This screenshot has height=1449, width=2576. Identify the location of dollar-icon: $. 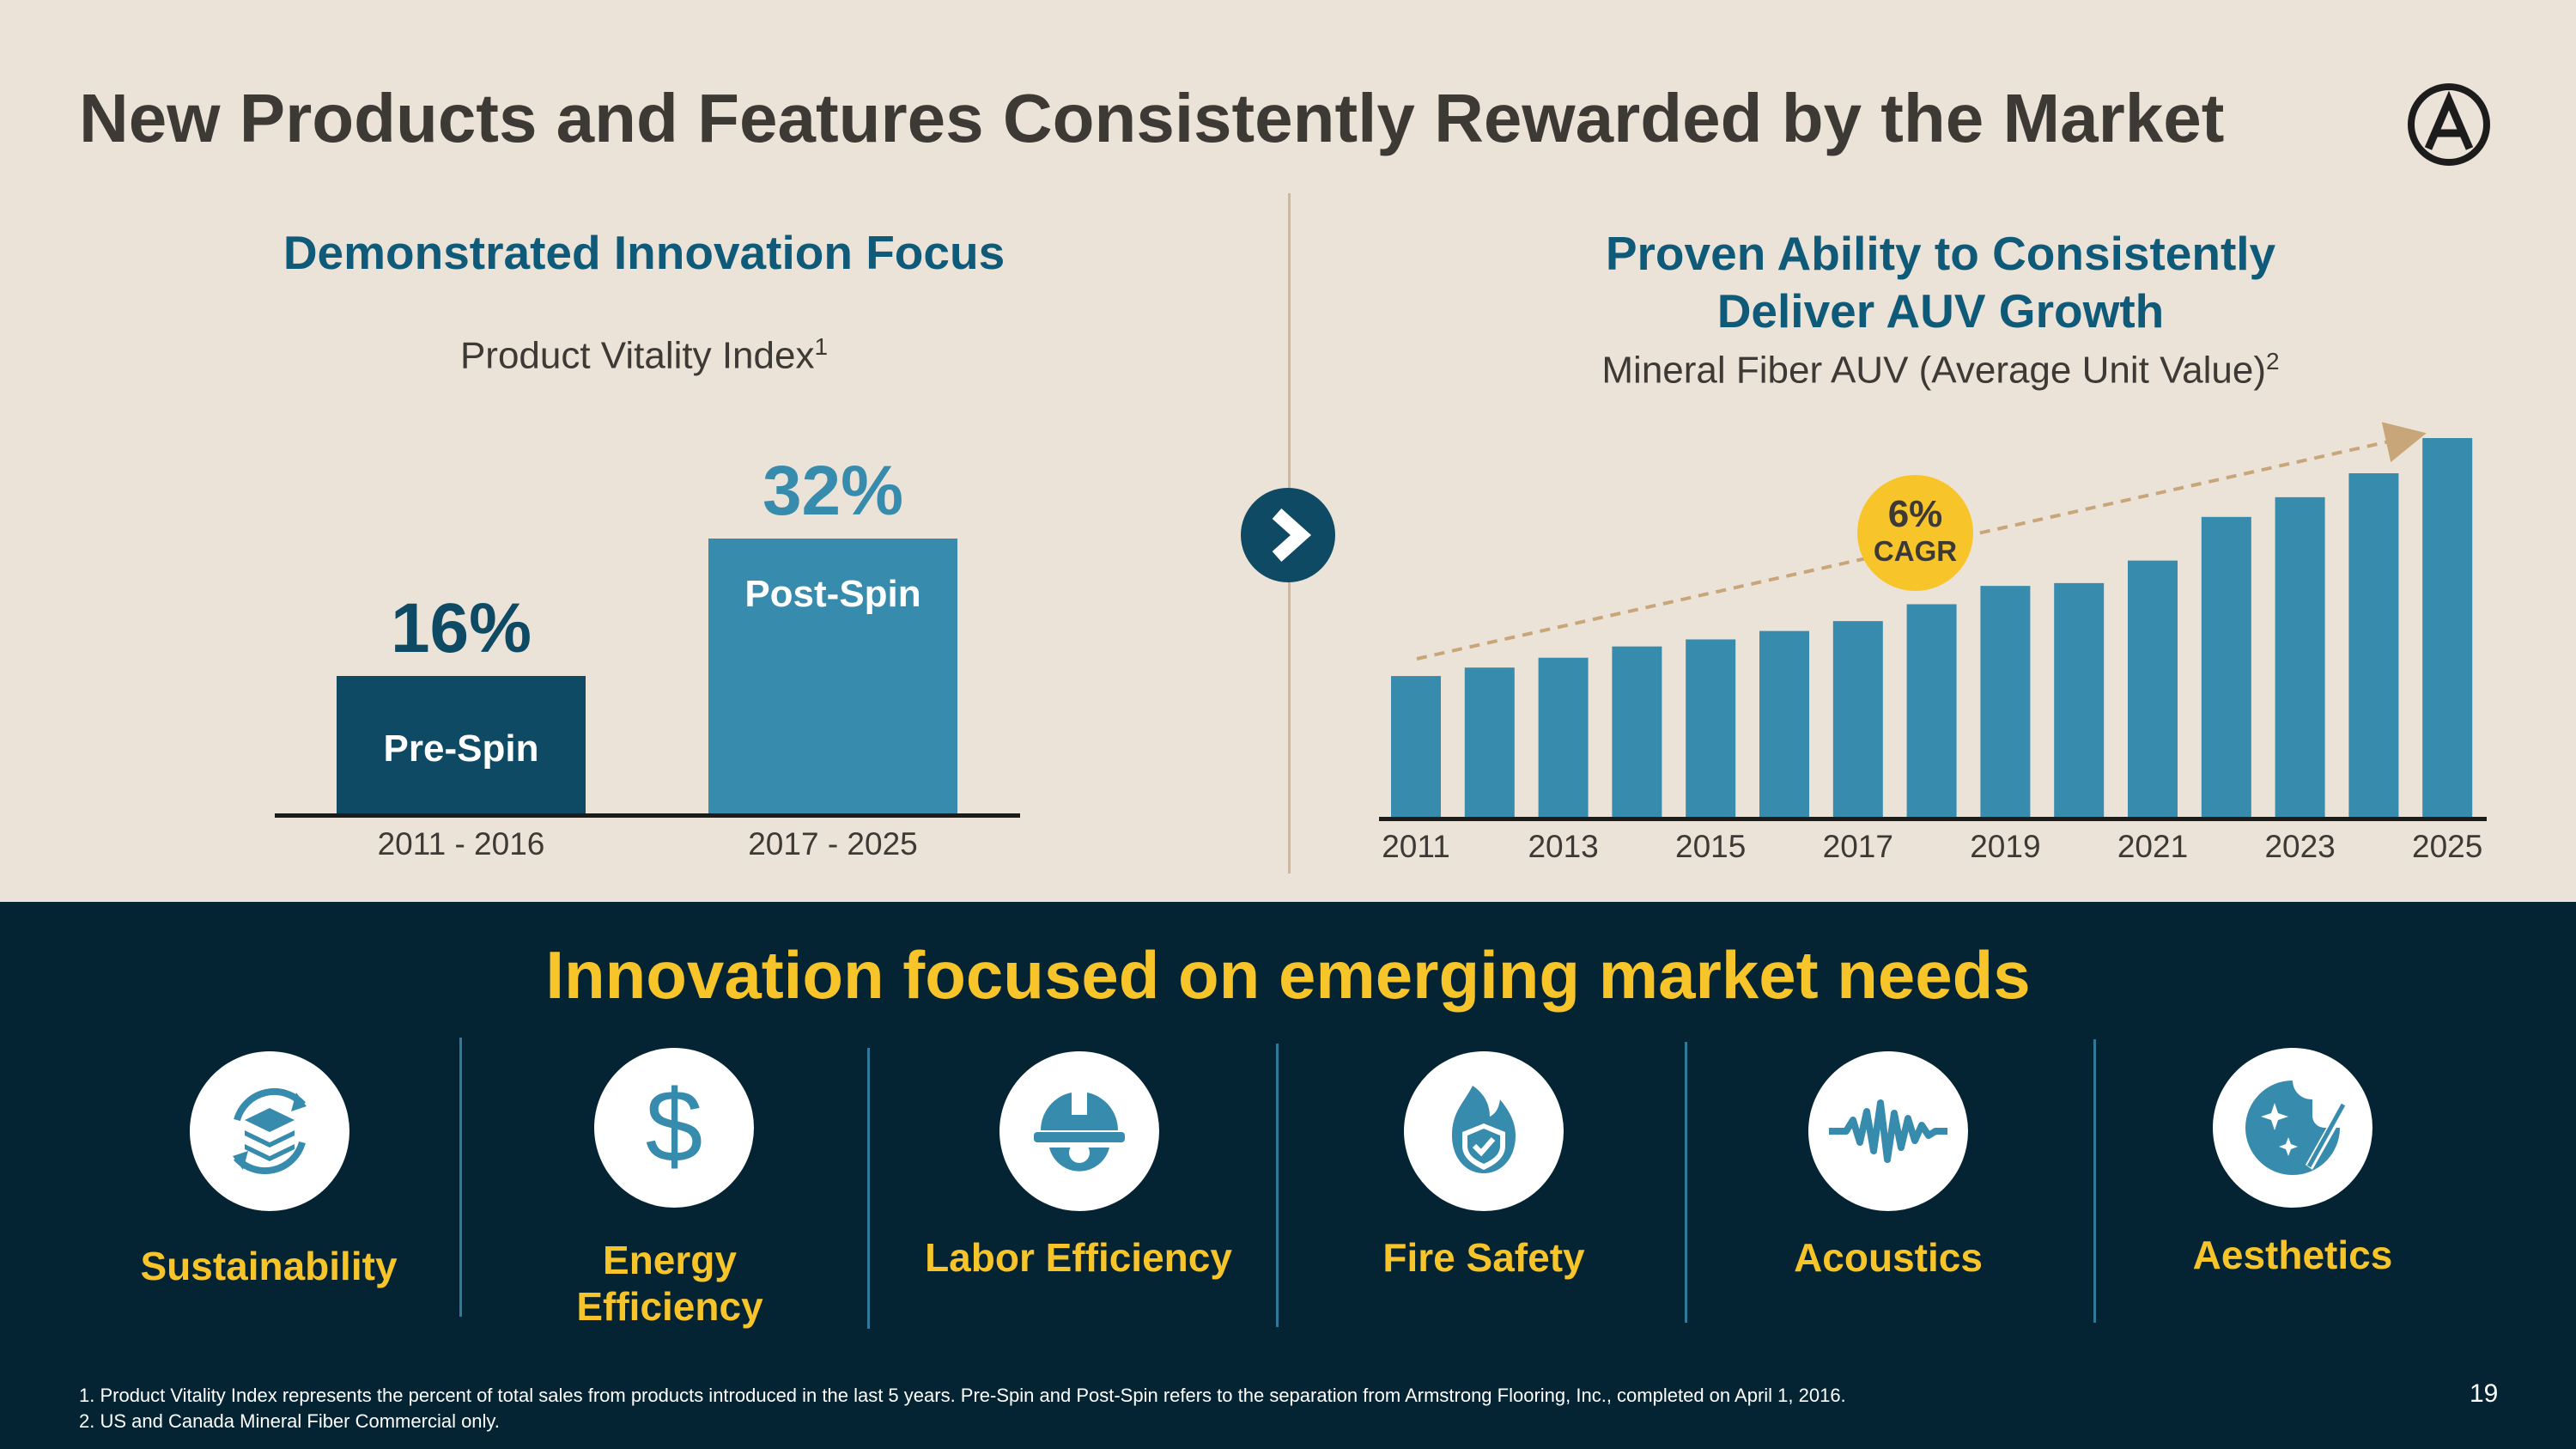
(674, 1128).